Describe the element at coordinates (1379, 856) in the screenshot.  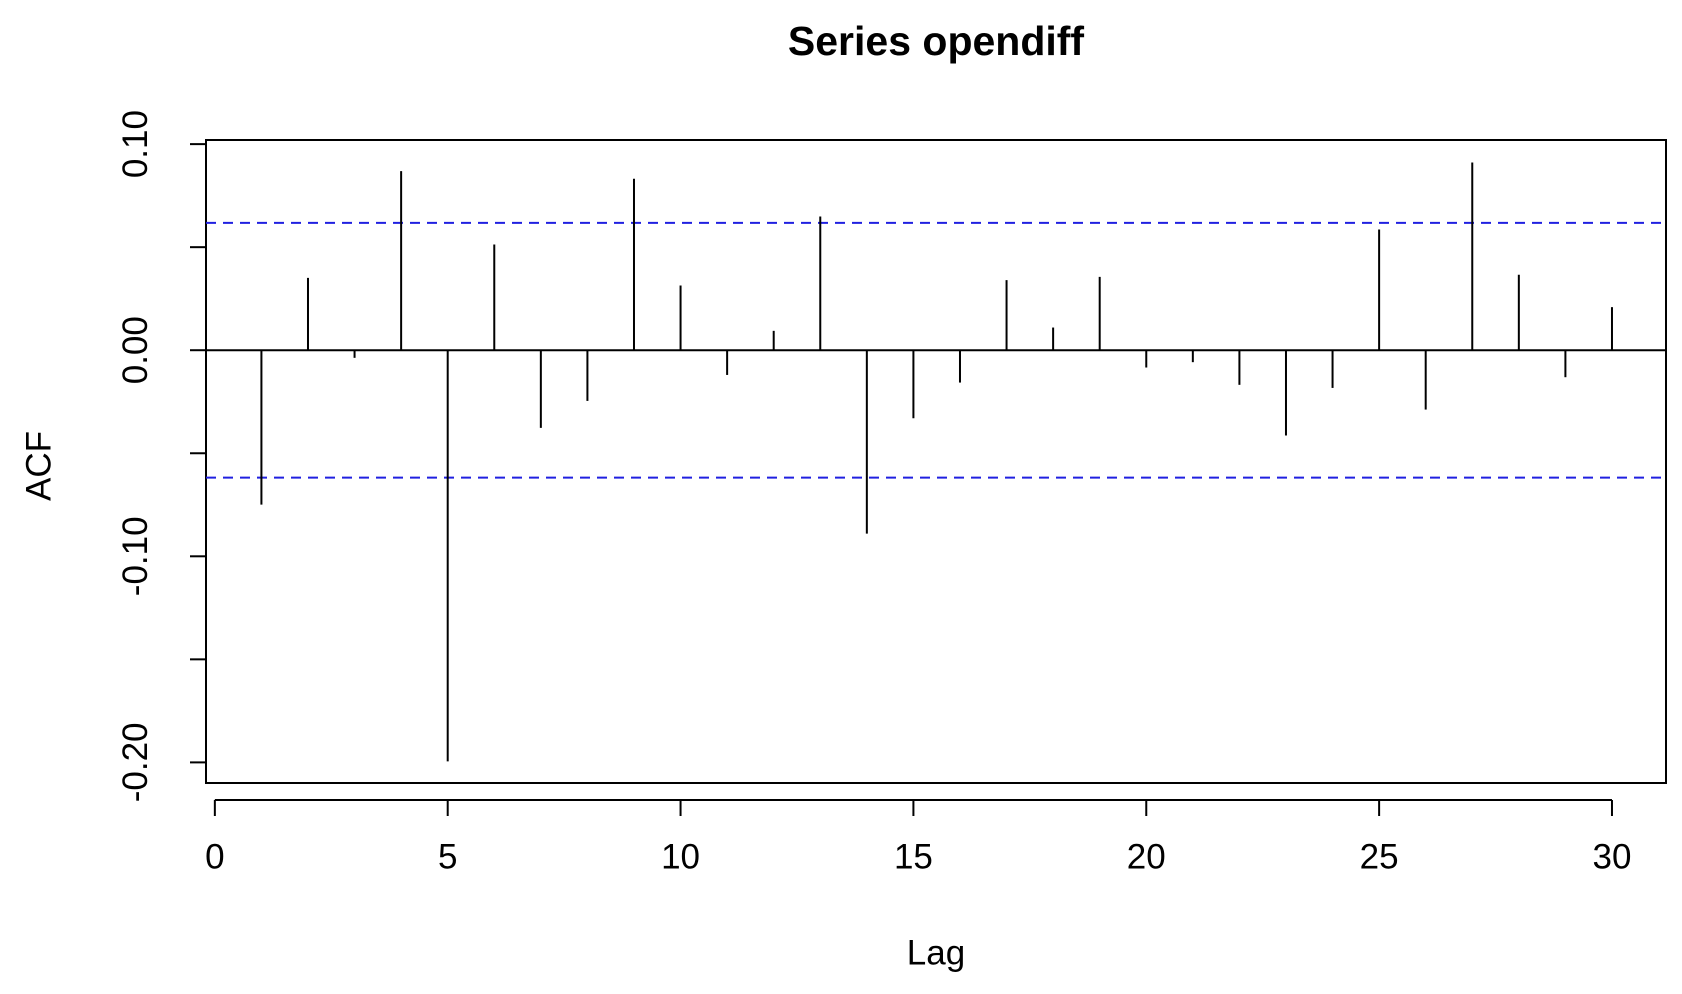
I see `x-tick-label: 25` at that location.